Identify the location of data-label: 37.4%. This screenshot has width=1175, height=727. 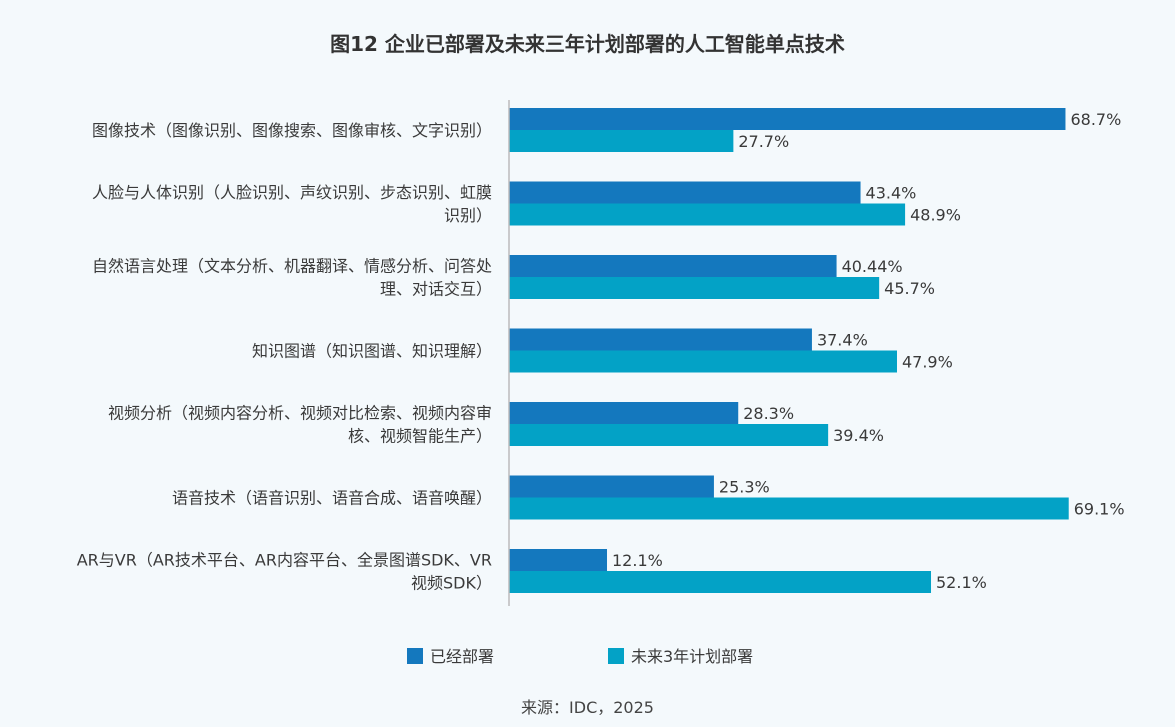
(842, 340).